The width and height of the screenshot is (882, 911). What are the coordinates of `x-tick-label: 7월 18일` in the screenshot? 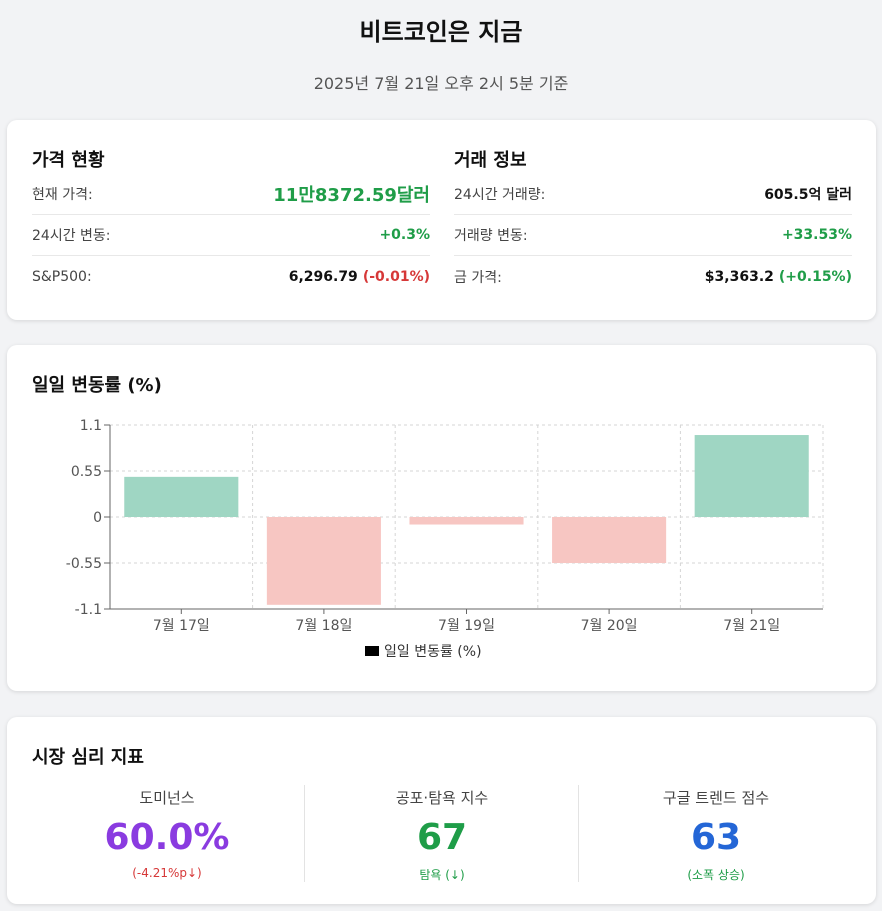 It's located at (323, 626).